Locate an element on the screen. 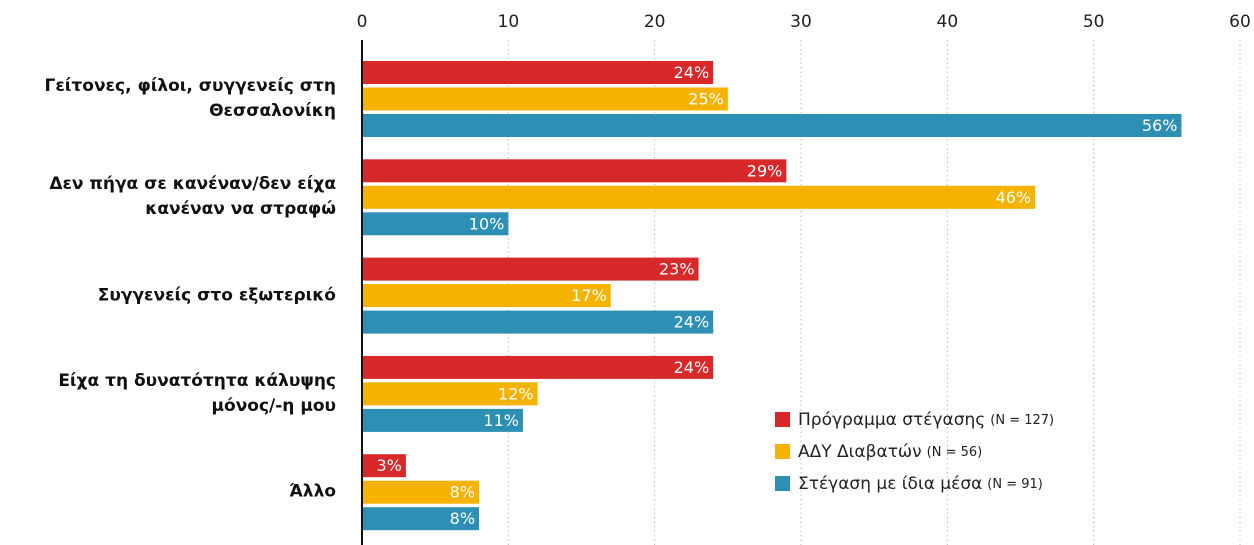  value-label: 17% is located at coordinates (589, 295).